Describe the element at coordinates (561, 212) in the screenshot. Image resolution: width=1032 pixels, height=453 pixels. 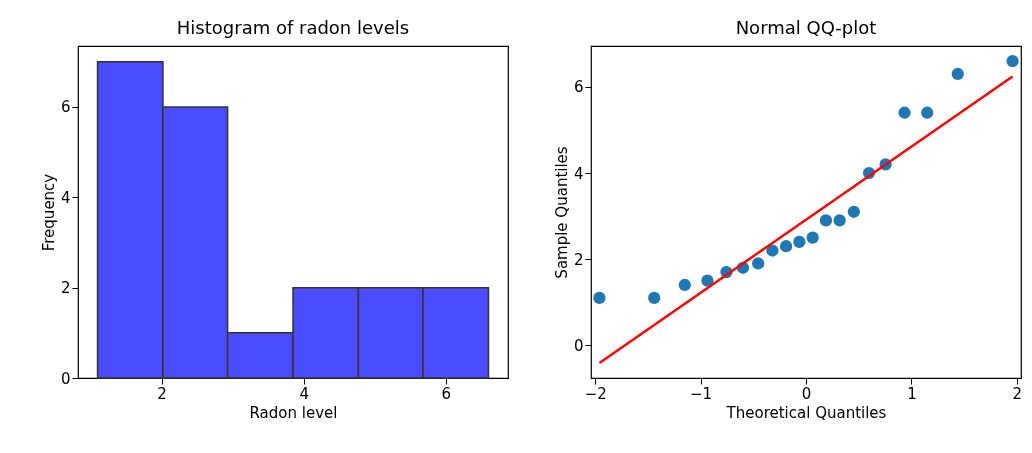
I see `y-axis-title: Sample Quantiles` at that location.